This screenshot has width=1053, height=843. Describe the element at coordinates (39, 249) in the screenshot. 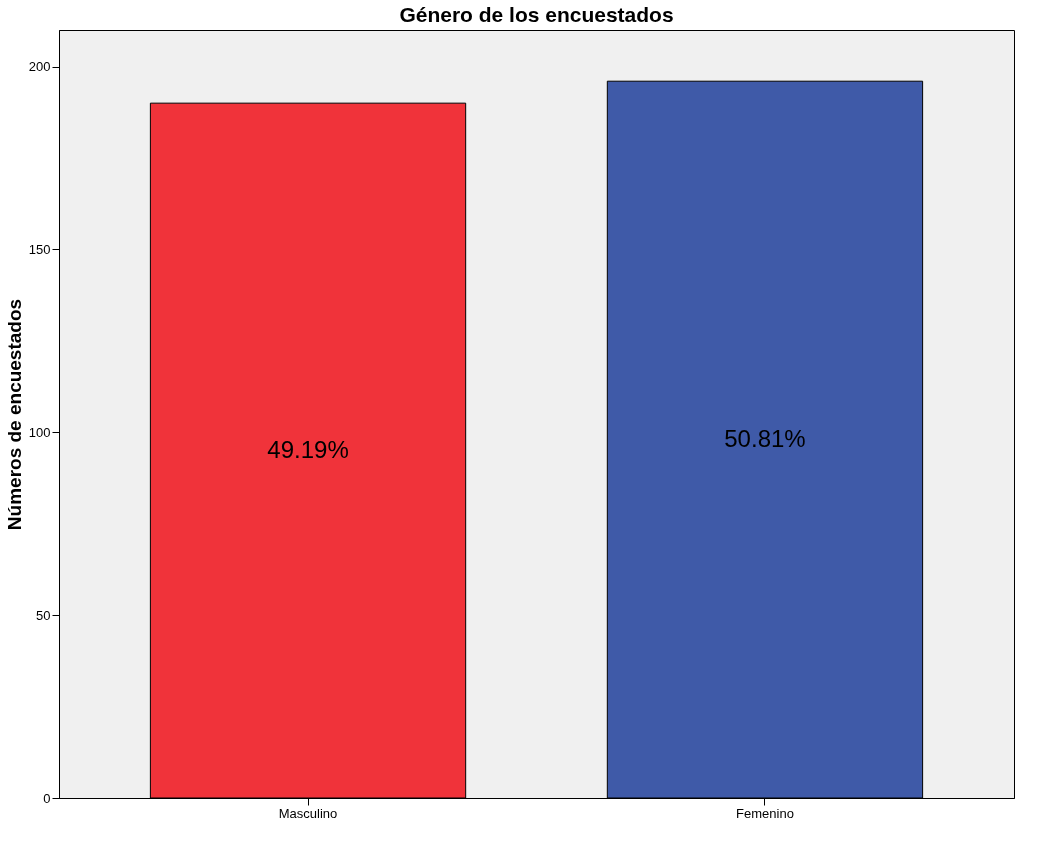

I see `y-tick-label: 150` at that location.